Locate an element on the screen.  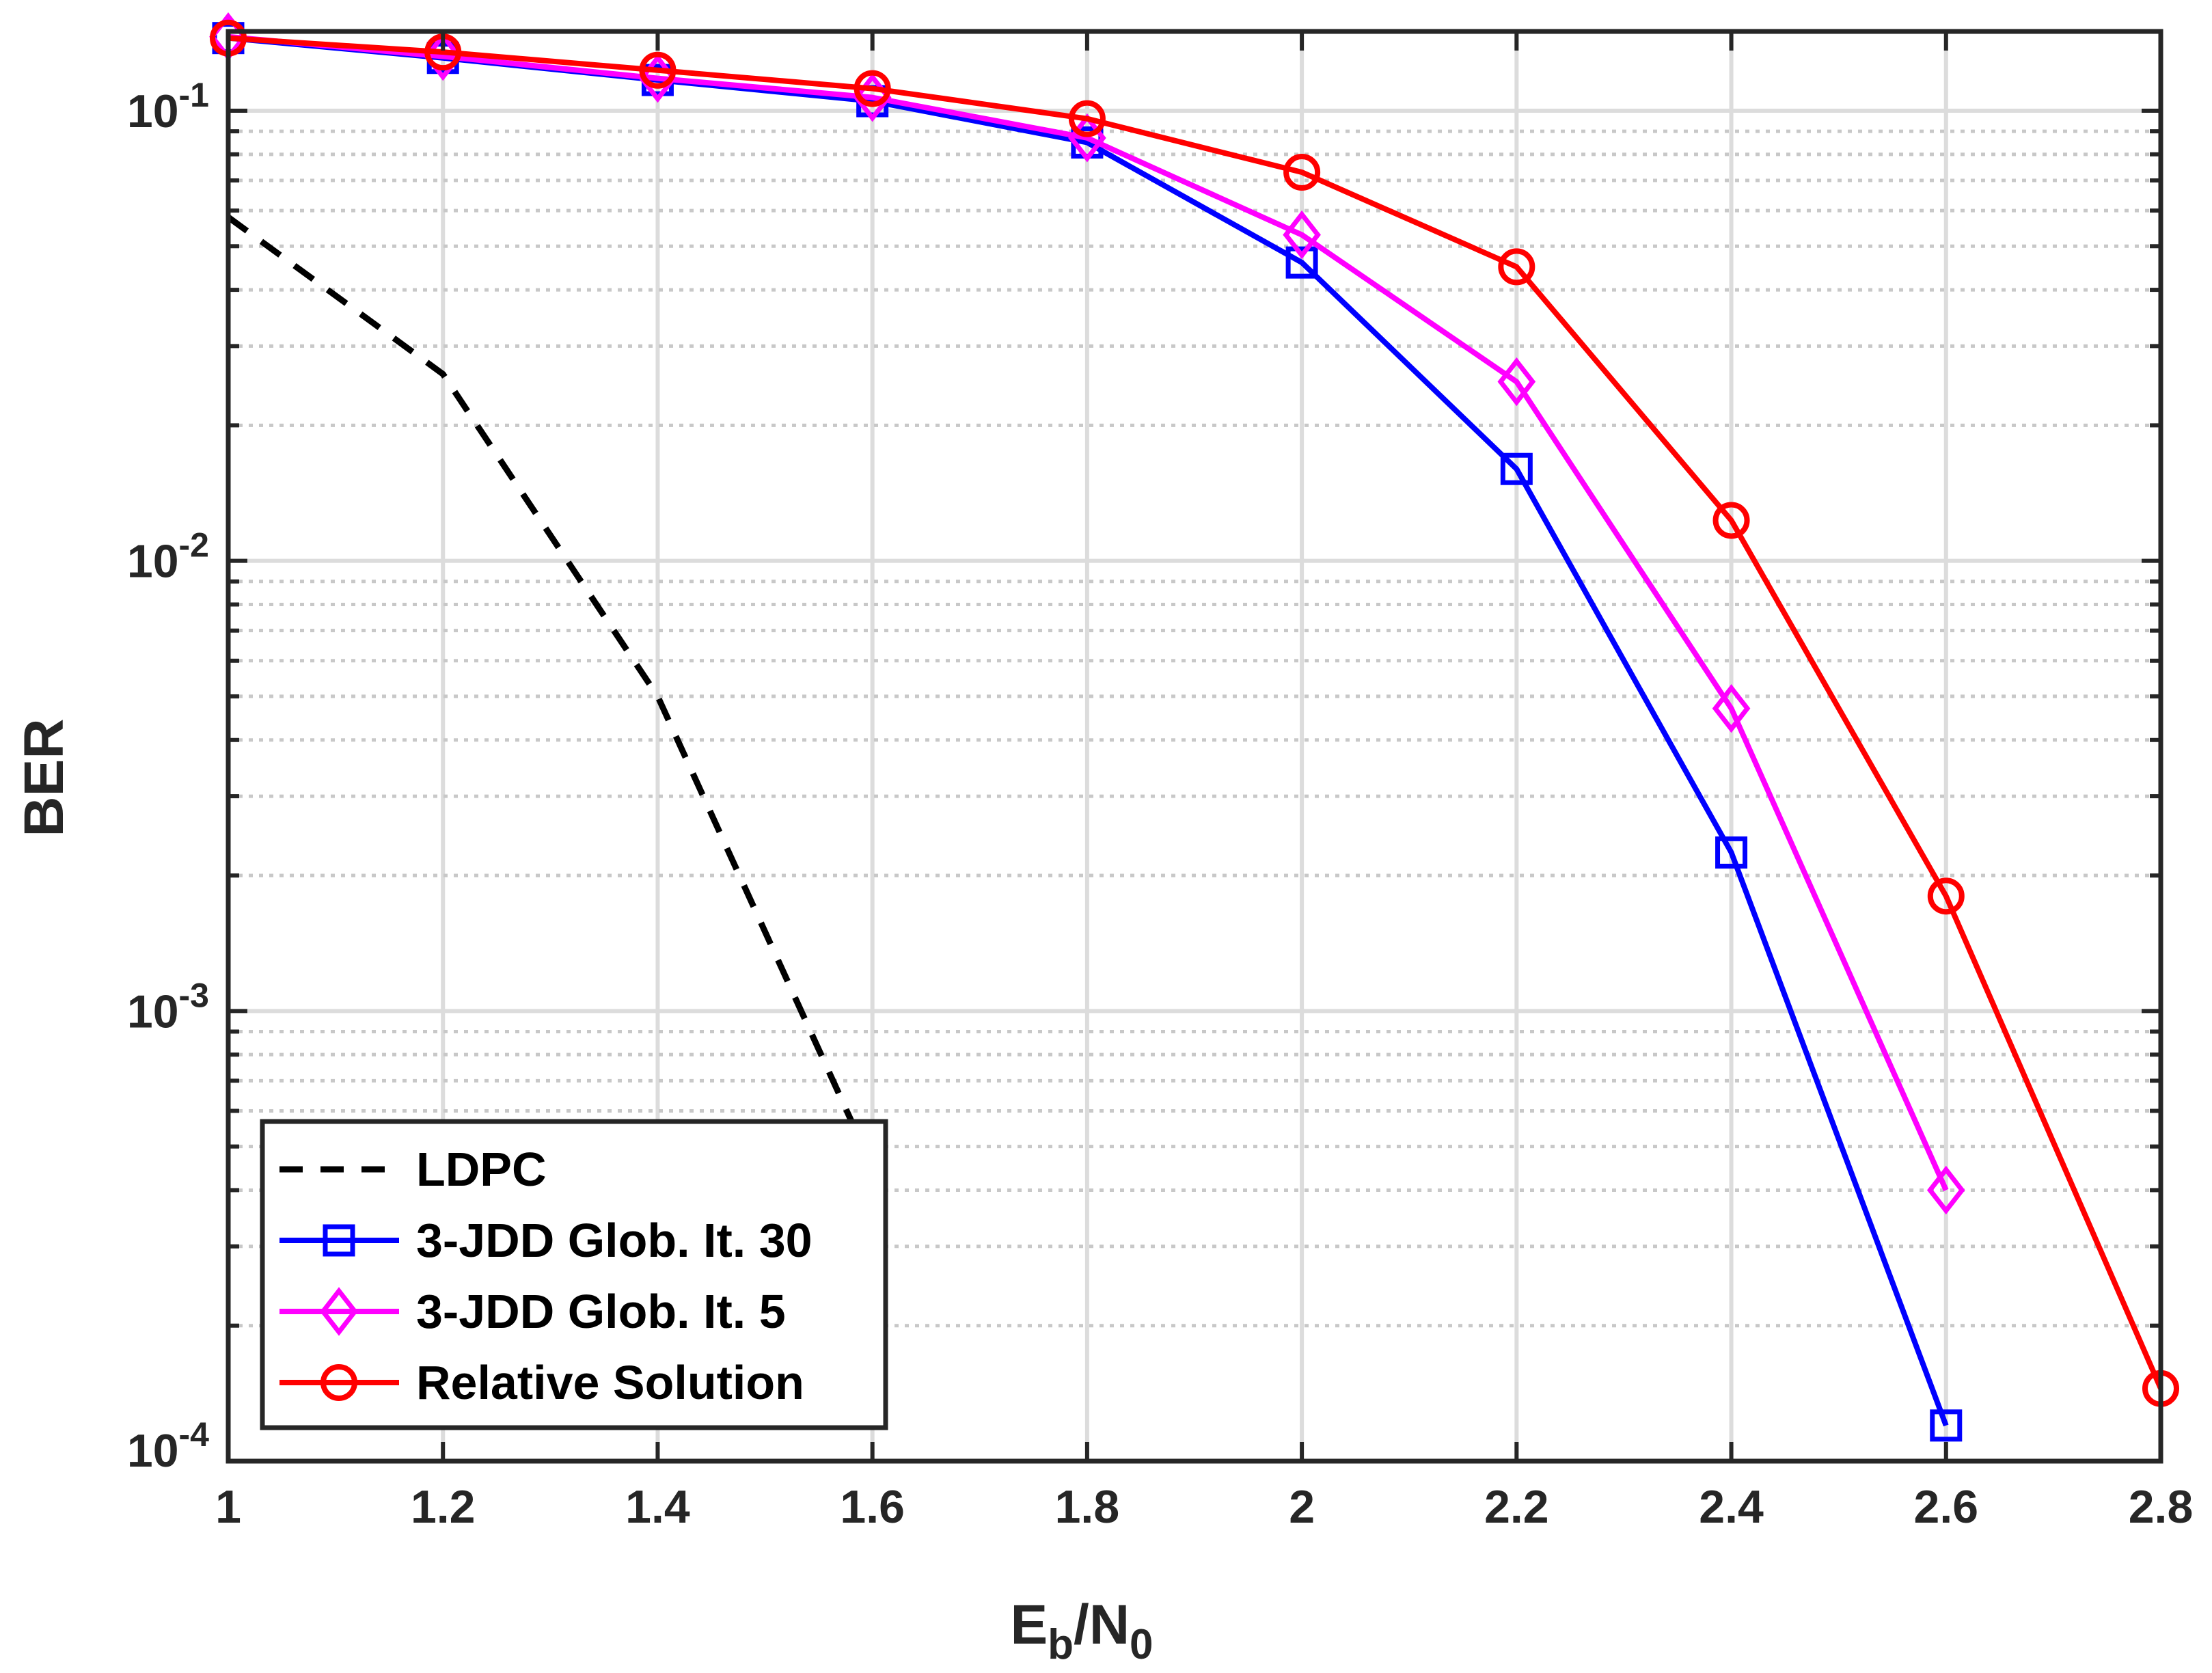
x-tick-label: 2 is located at coordinates (1302, 1507).